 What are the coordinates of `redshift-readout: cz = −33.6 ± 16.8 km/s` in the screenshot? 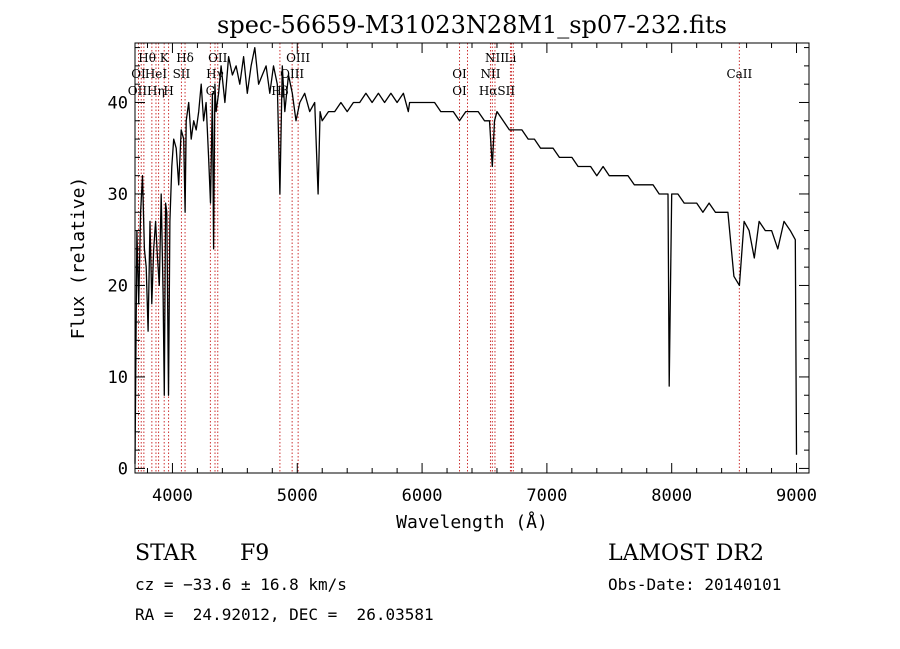 It's located at (241, 584).